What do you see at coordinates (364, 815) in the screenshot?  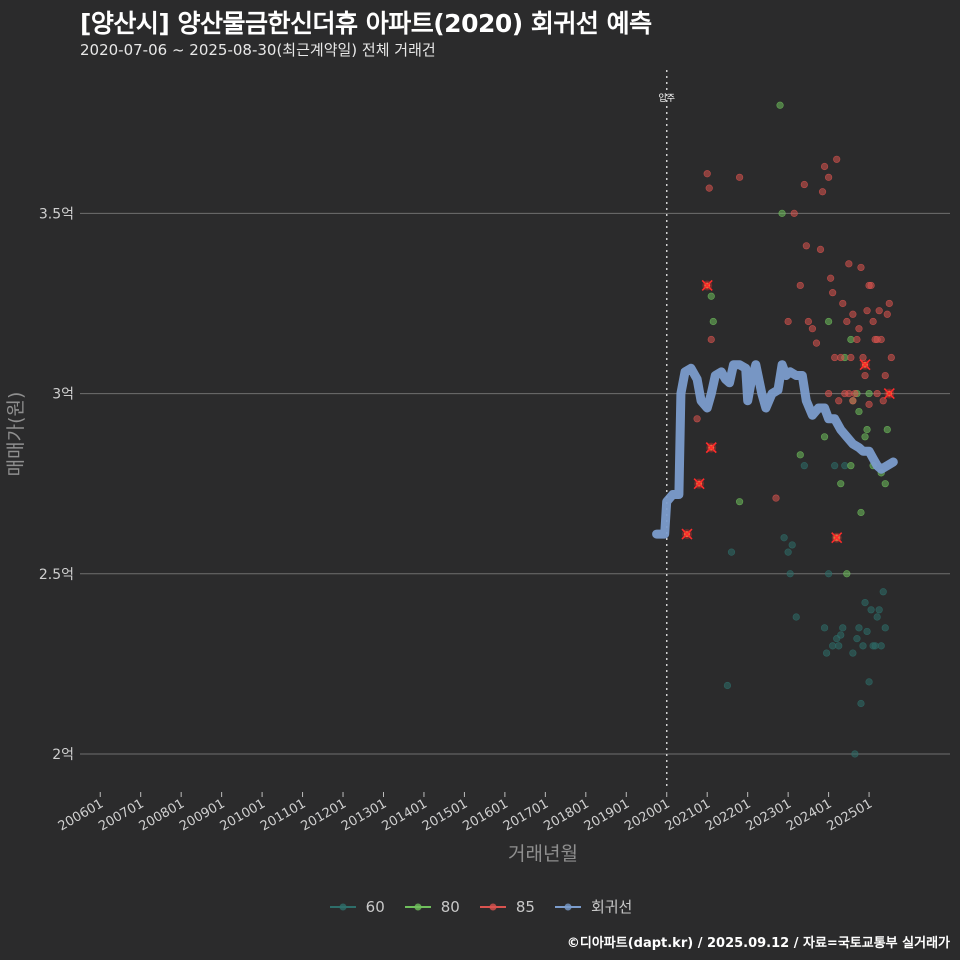 I see `x-tick-label: 201301` at bounding box center [364, 815].